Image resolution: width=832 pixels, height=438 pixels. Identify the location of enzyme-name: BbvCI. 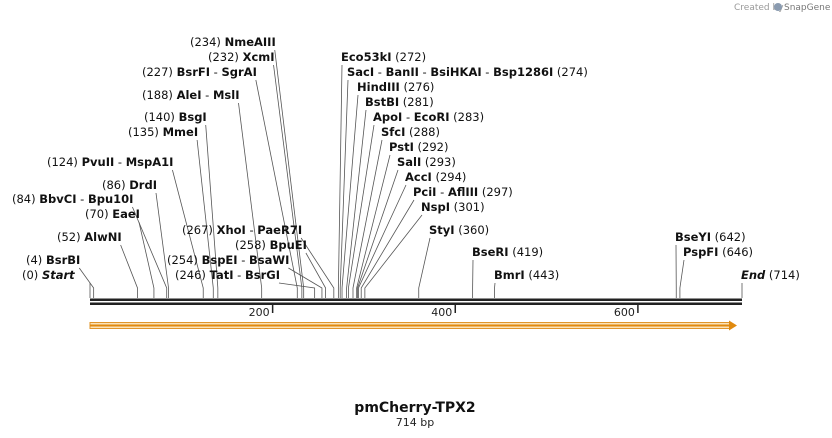
(57, 199).